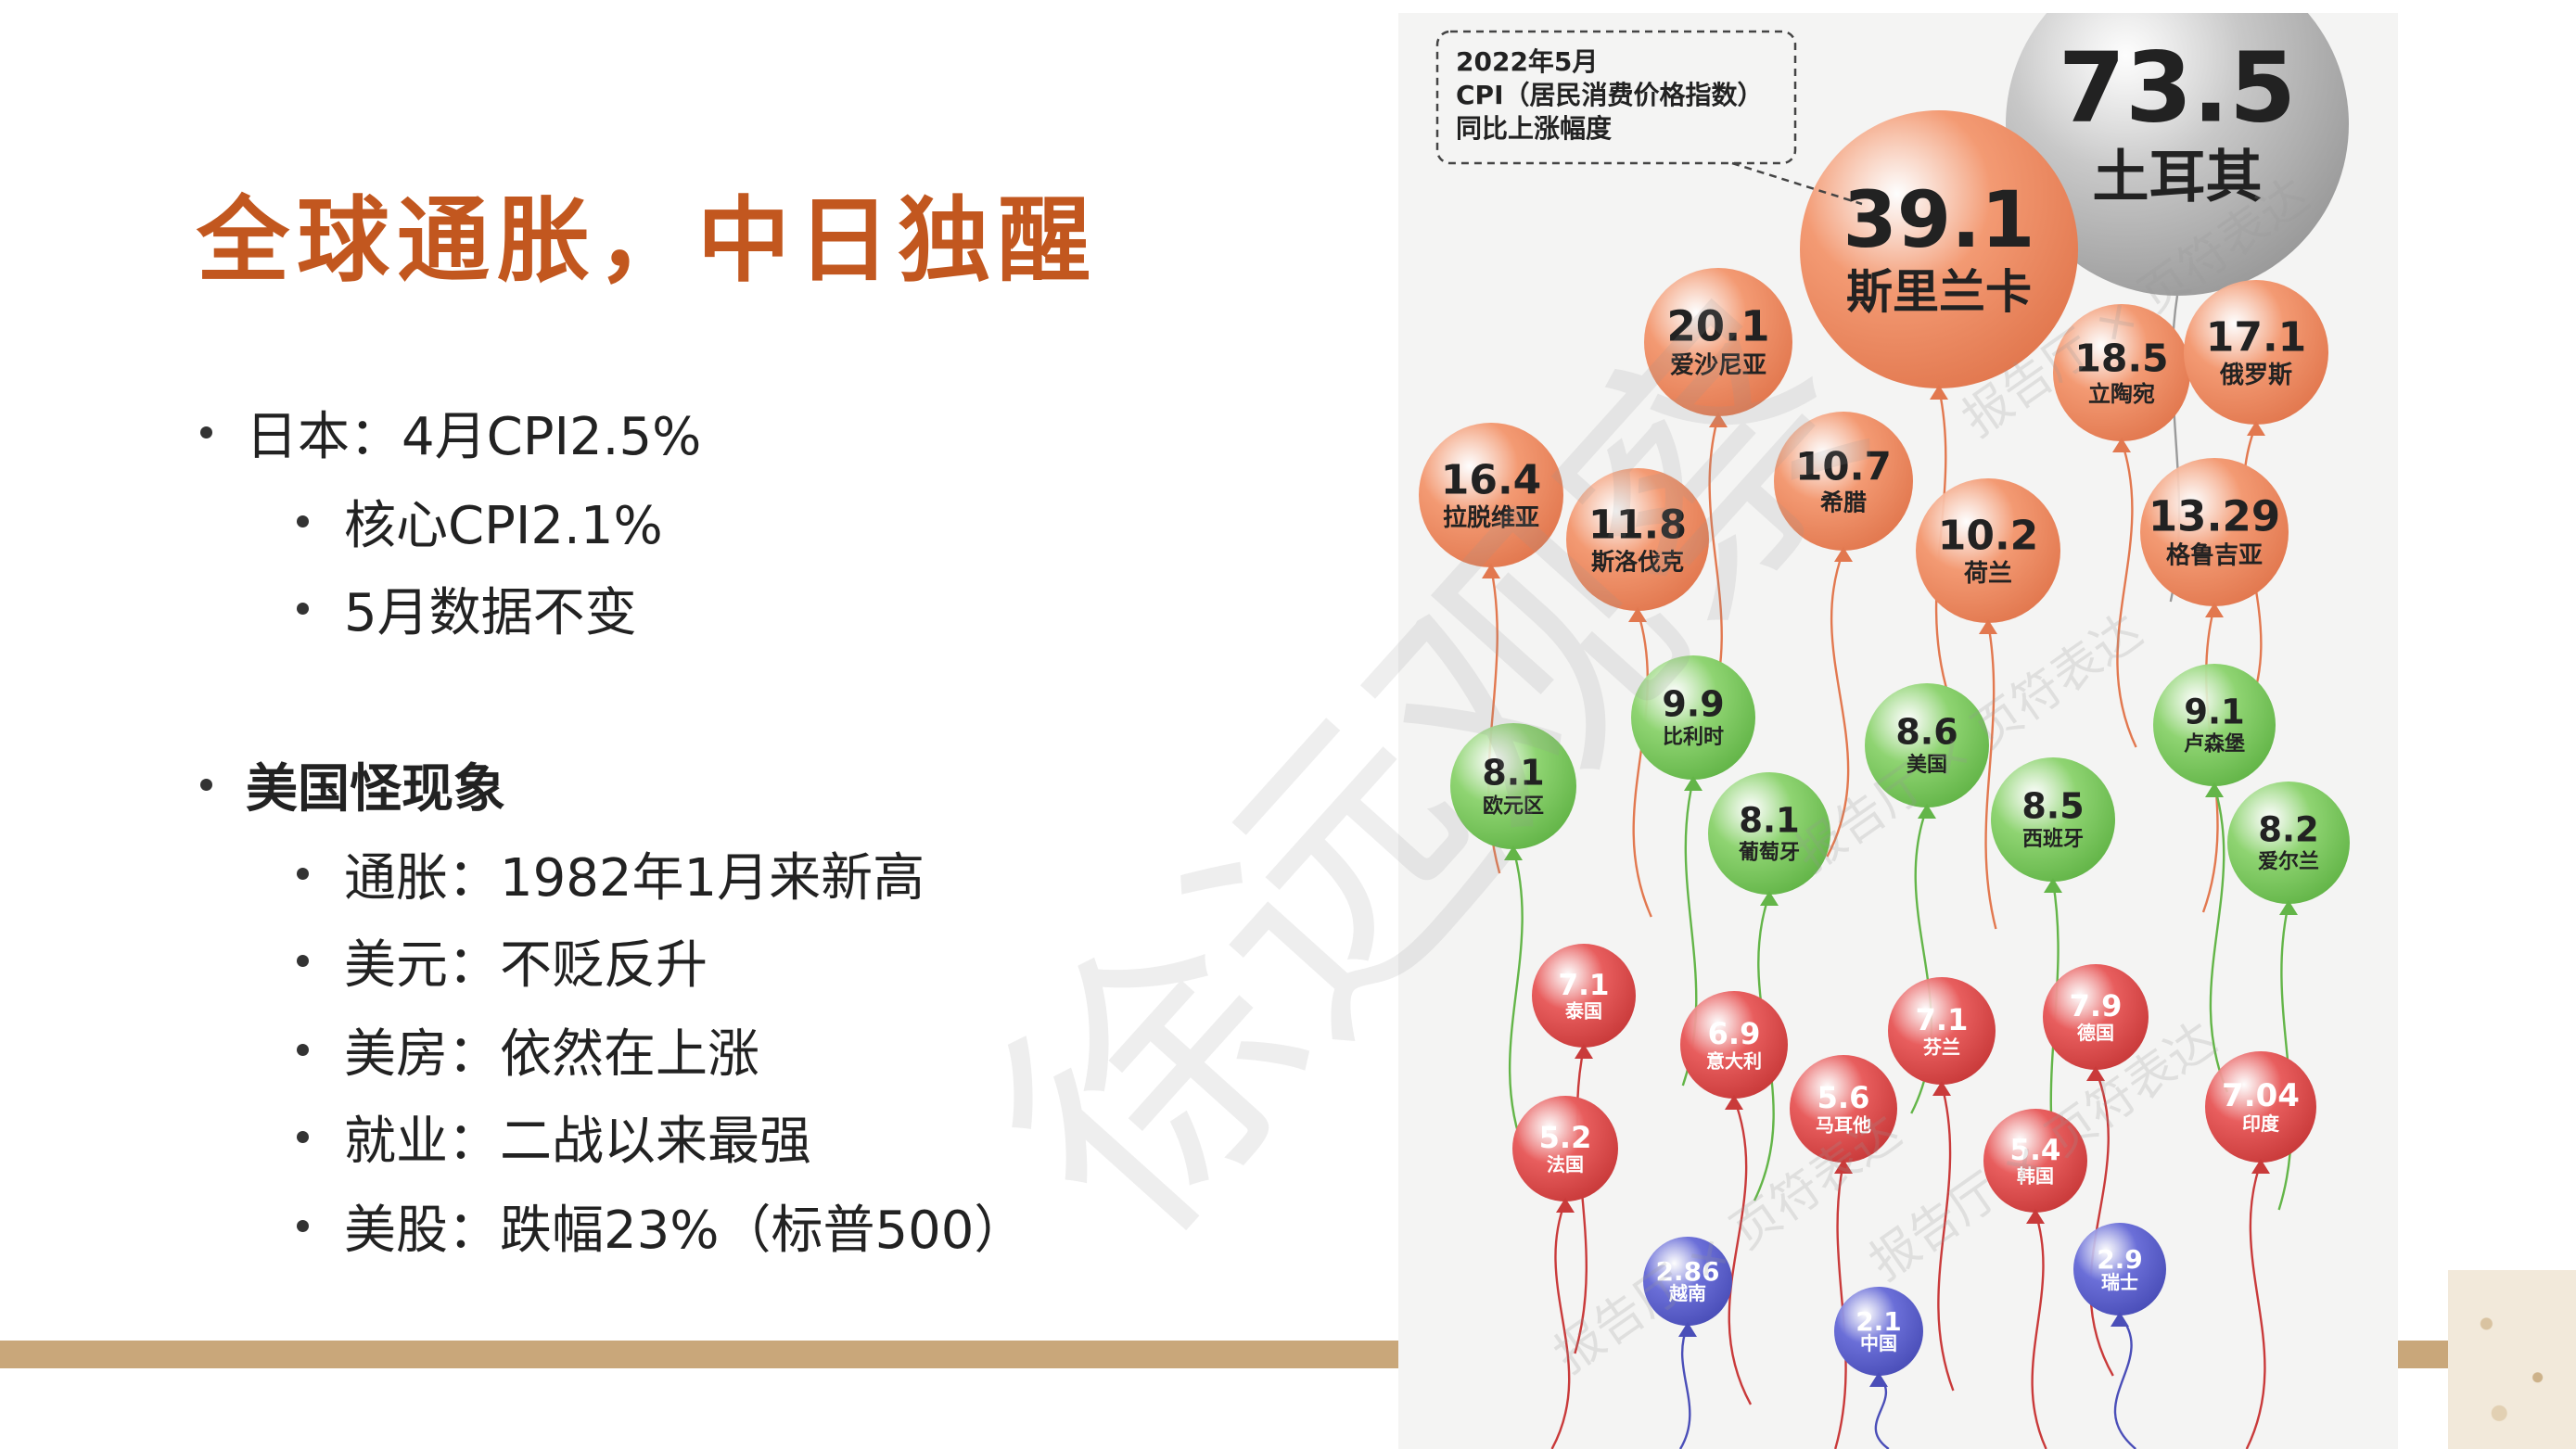 This screenshot has height=1449, width=2576. I want to click on bullet-item: 日本：4月CPI2.5%, so click(450, 432).